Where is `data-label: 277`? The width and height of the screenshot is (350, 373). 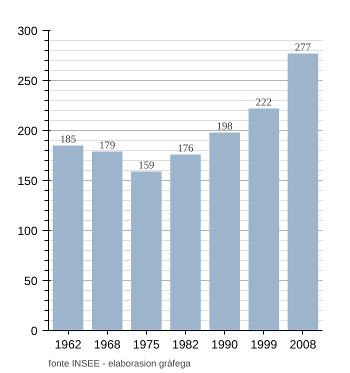
data-label: 277 is located at coordinates (303, 48).